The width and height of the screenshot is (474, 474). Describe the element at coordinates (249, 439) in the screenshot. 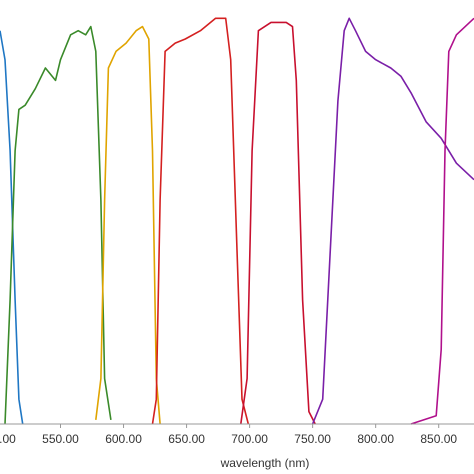

I see `x-tick-label: 700.00` at that location.